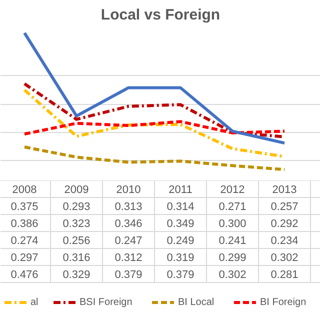 This screenshot has width=320, height=320. What do you see at coordinates (180, 207) in the screenshot?
I see `data-label: 0.314` at bounding box center [180, 207].